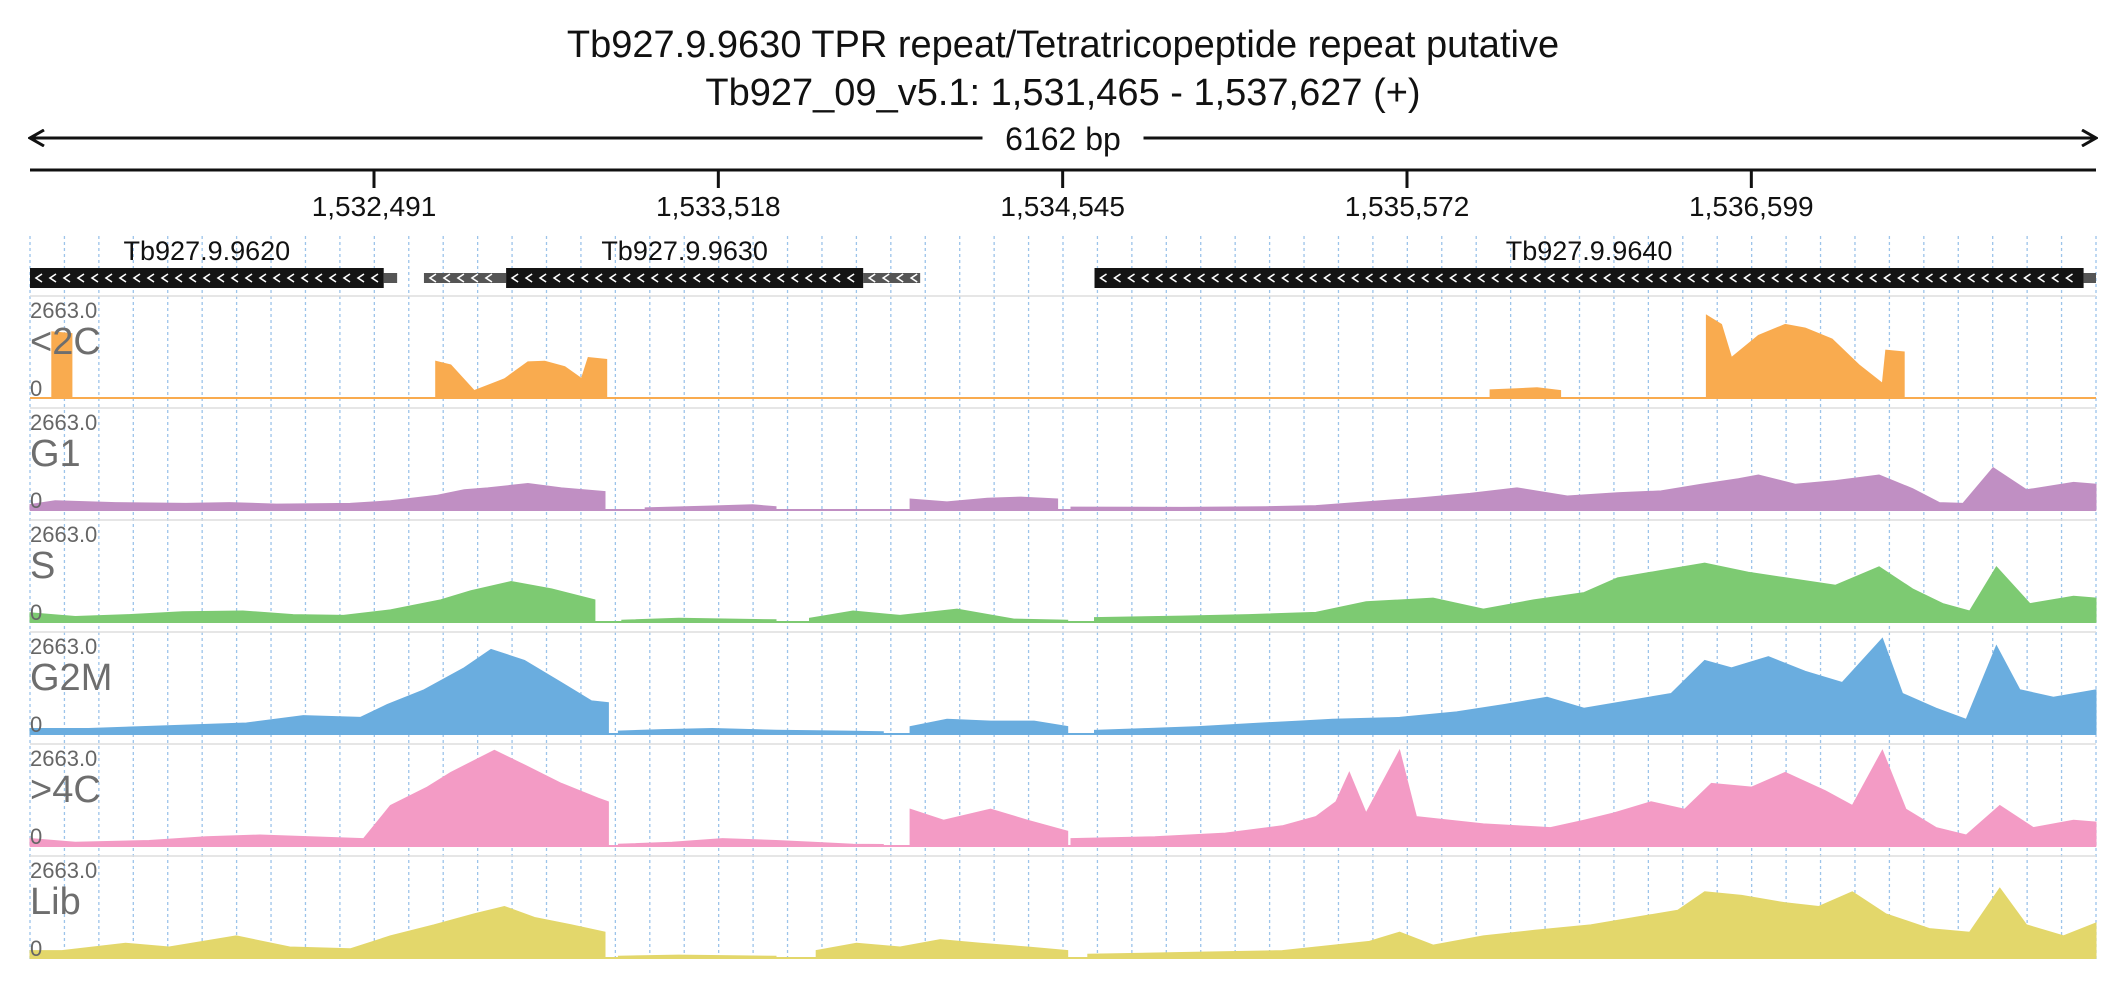 This screenshot has height=1000, width=2126. Describe the element at coordinates (718, 206) in the screenshot. I see `ruler-tick-label: 1,533,518` at that location.